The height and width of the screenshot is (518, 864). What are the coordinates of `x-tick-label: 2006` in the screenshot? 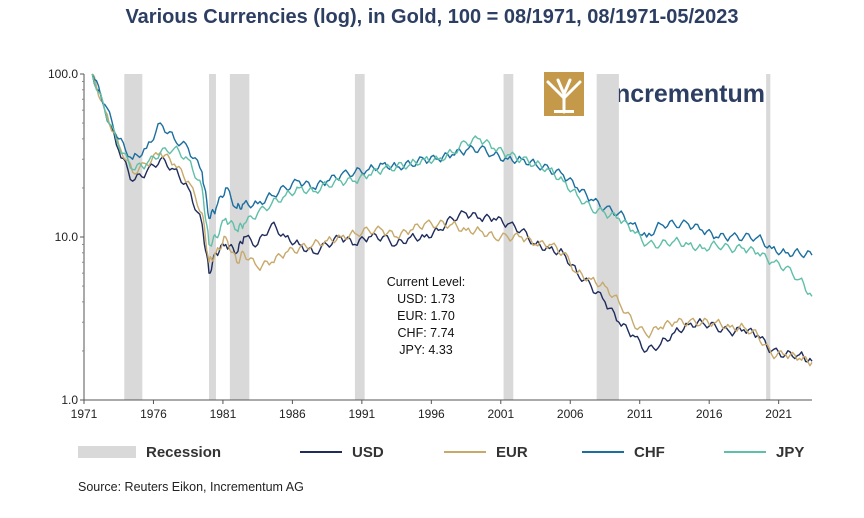 It's located at (570, 414).